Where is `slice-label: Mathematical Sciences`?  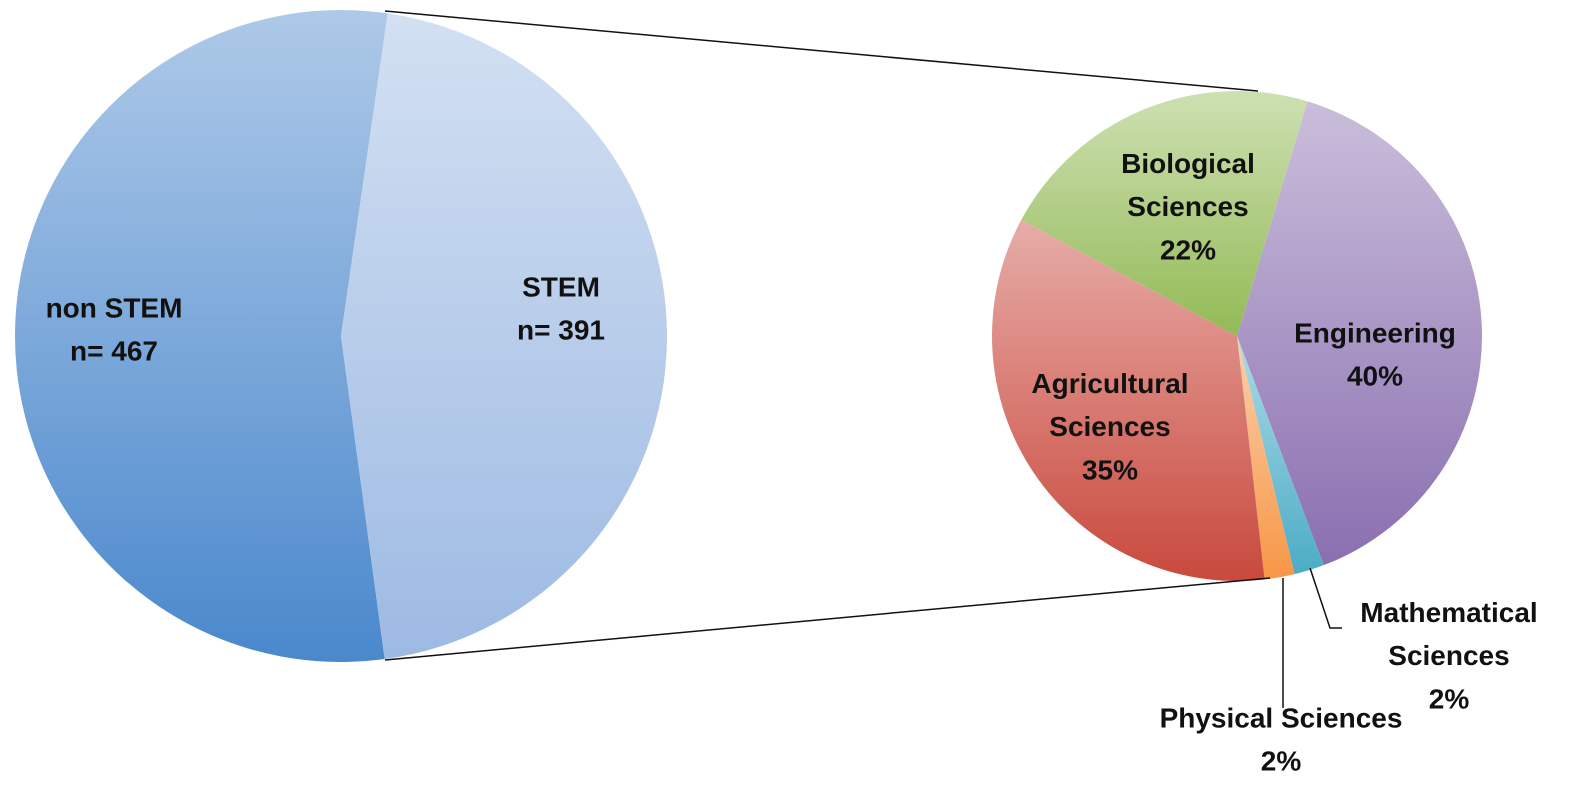 slice-label: Mathematical Sciences is located at coordinates (1448, 634).